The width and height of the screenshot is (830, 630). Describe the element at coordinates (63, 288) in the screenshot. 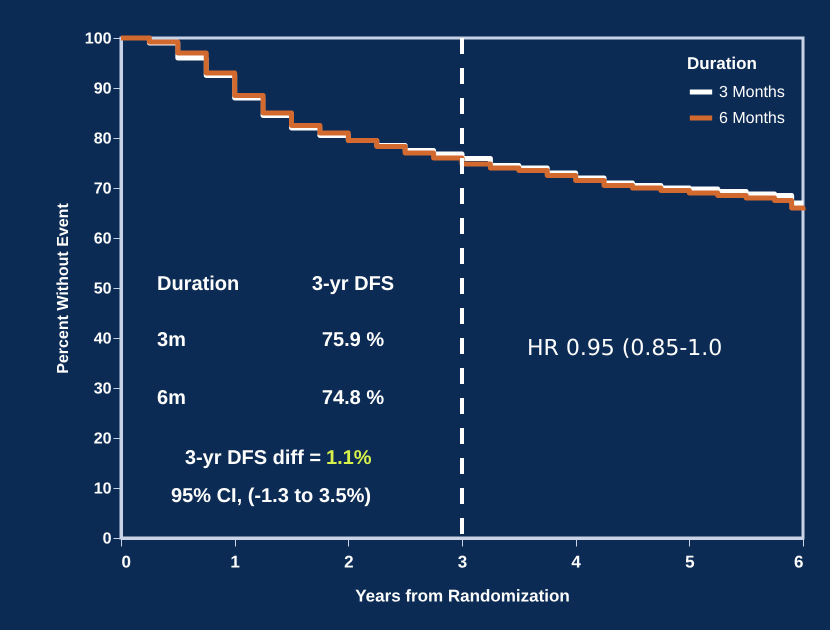

I see `y-axis-title: Percent Without Event` at that location.